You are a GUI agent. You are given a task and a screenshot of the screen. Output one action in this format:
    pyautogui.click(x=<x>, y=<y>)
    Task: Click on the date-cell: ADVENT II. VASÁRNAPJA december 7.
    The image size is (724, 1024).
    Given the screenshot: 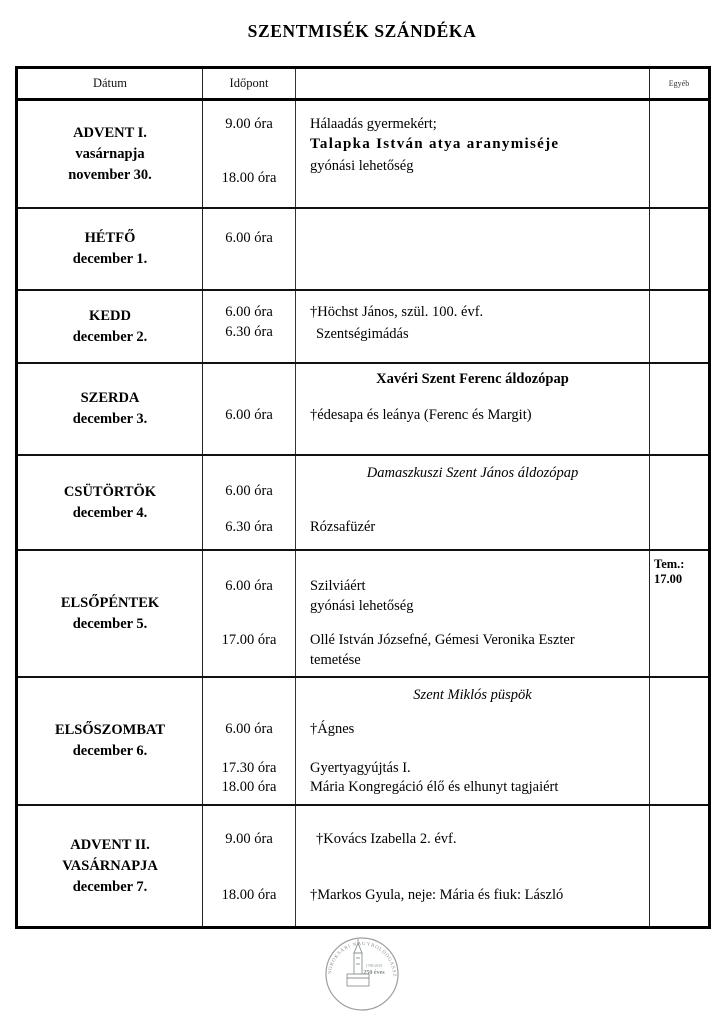 What is the action you would take?
    pyautogui.click(x=110, y=866)
    